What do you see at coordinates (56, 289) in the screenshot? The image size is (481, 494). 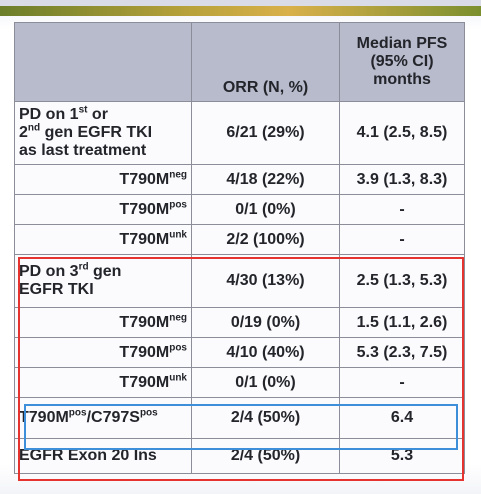 I see `row-label-text: EGFR TKI` at bounding box center [56, 289].